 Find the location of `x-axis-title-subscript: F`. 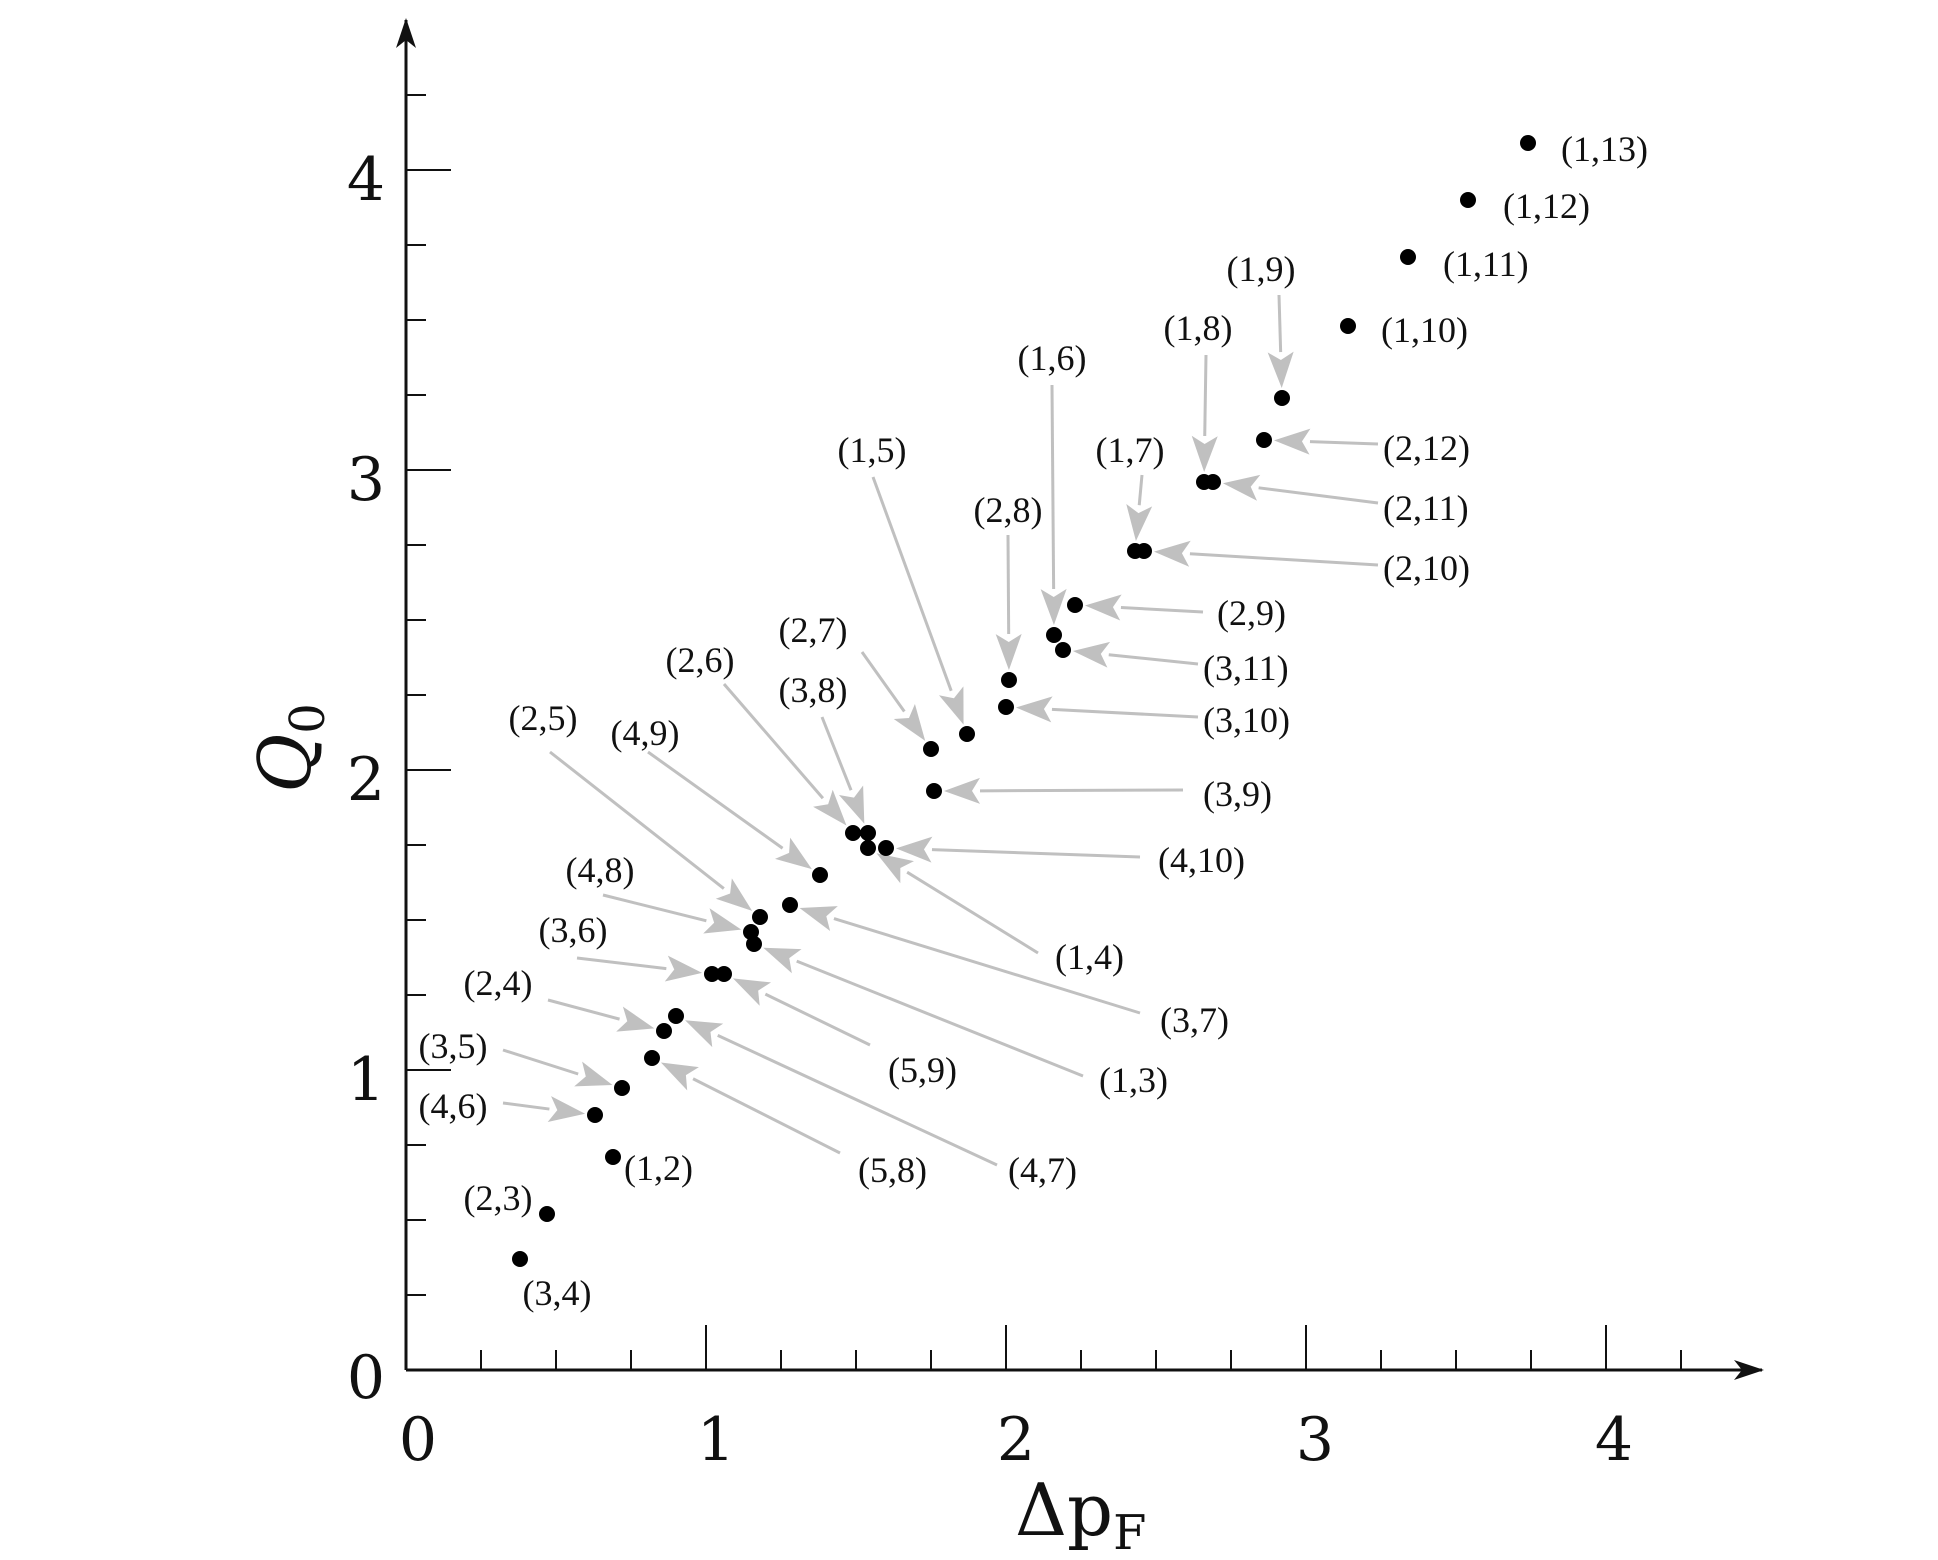

x-axis-title-subscript: F is located at coordinates (1129, 1532).